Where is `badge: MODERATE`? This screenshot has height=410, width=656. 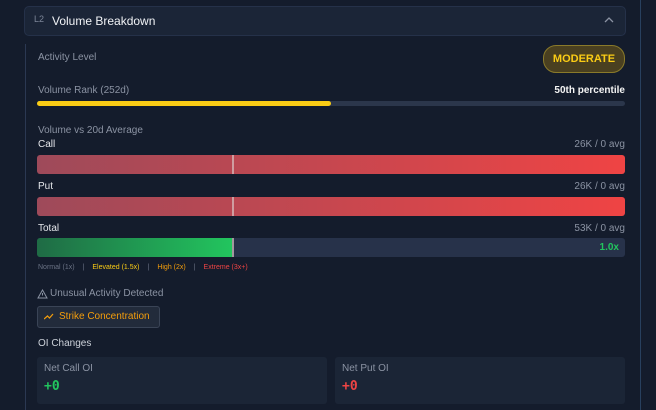
badge: MODERATE is located at coordinates (584, 59).